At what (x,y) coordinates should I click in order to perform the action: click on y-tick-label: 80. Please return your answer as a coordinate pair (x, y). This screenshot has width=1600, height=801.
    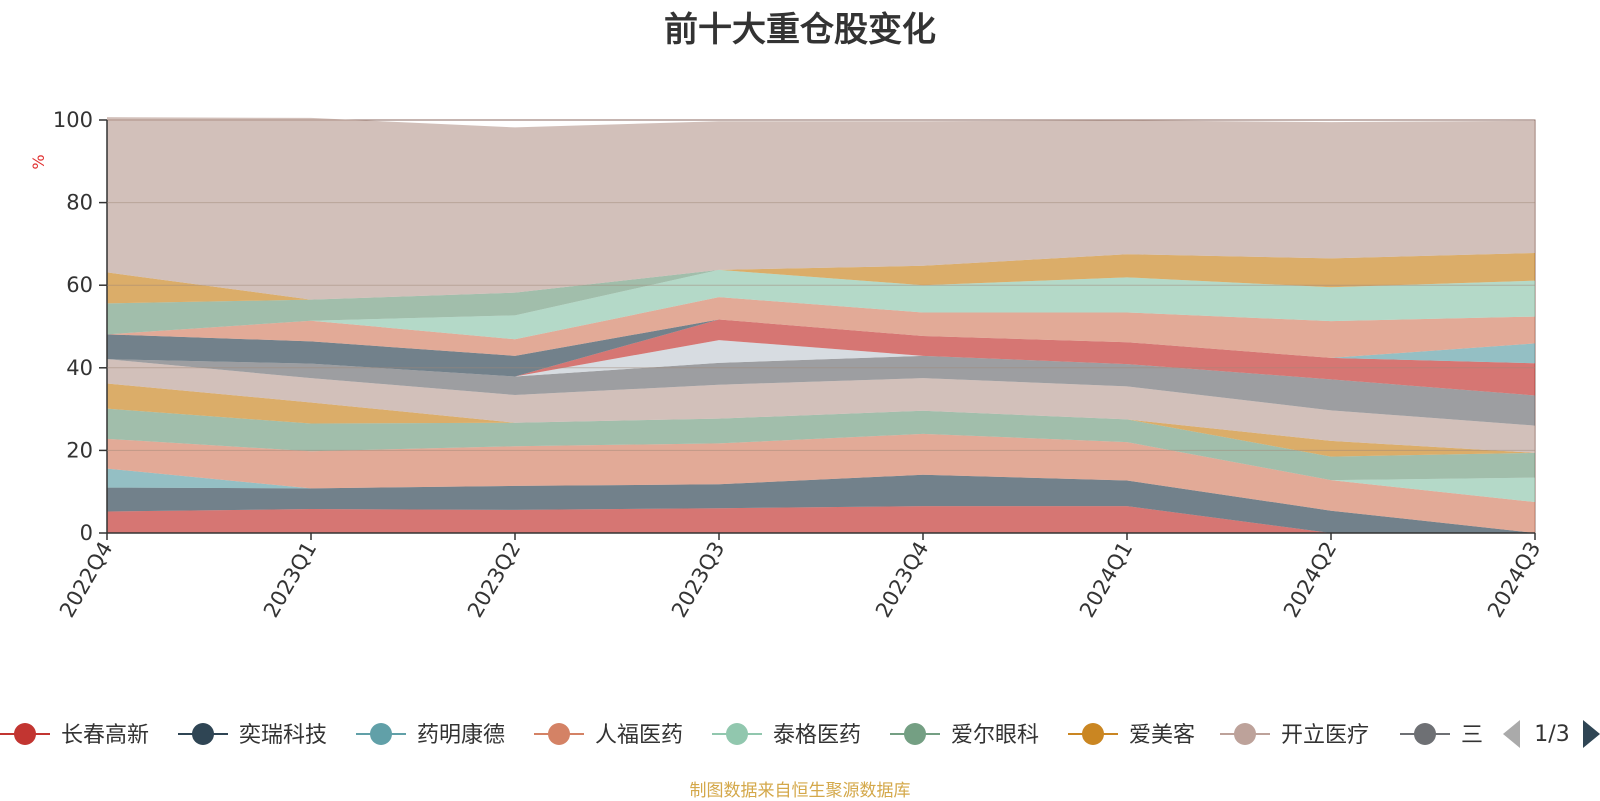
    Looking at the image, I should click on (79, 203).